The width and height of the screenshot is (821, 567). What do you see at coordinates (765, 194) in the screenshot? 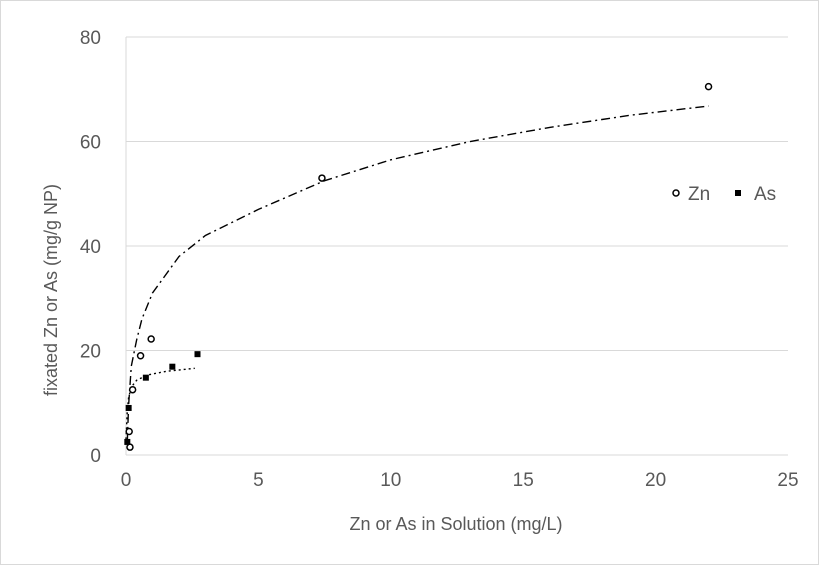
I see `legend-label-as: As` at bounding box center [765, 194].